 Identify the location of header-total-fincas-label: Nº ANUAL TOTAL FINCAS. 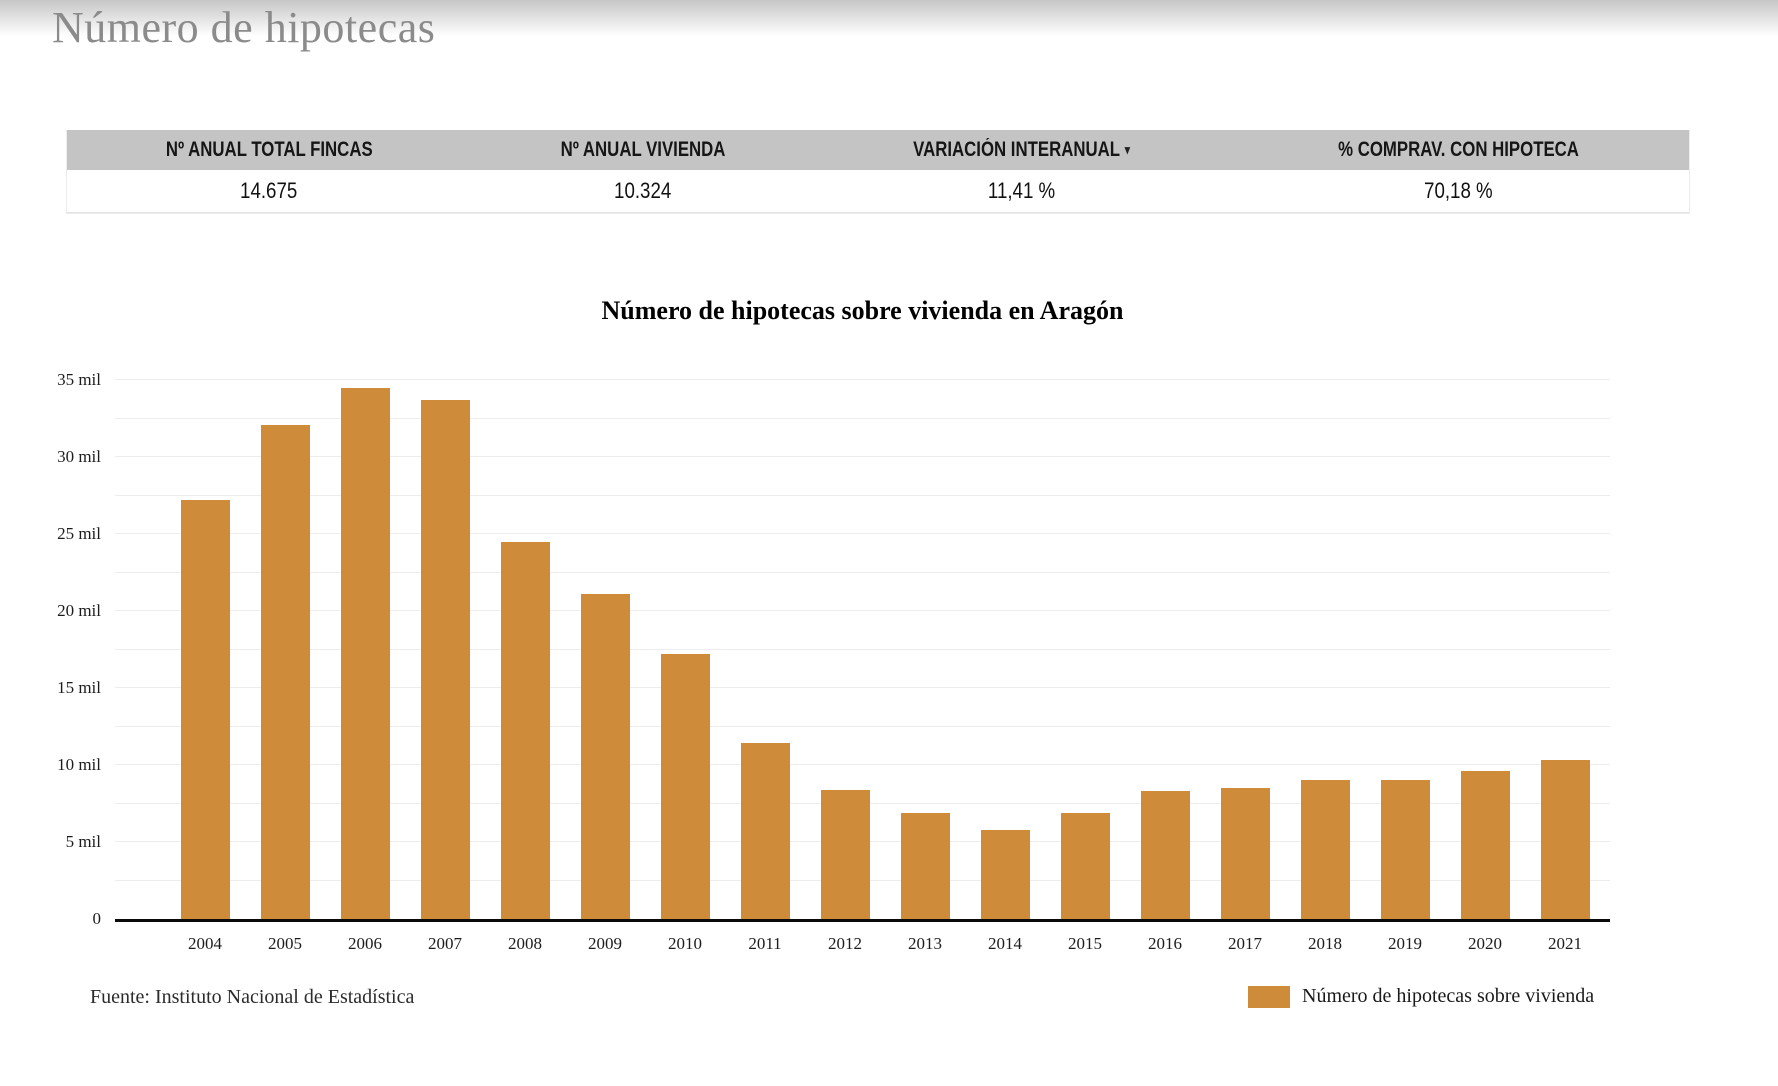
(269, 149).